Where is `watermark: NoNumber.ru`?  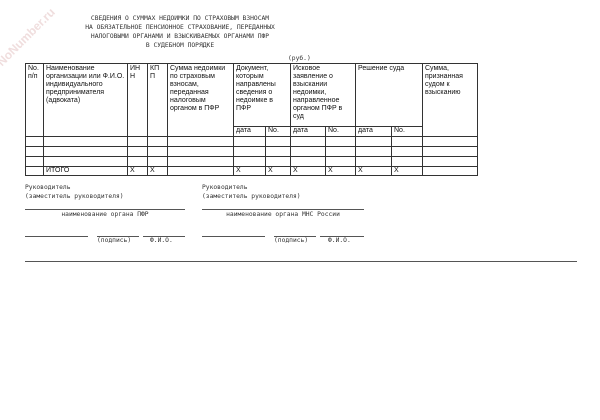 watermark: NoNumber.ru is located at coordinates (29, 37).